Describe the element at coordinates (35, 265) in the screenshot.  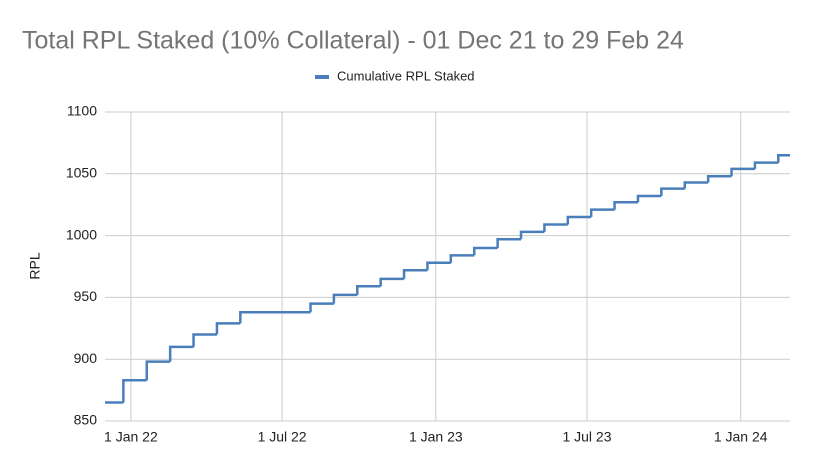
I see `y-axis-label: RPL` at that location.